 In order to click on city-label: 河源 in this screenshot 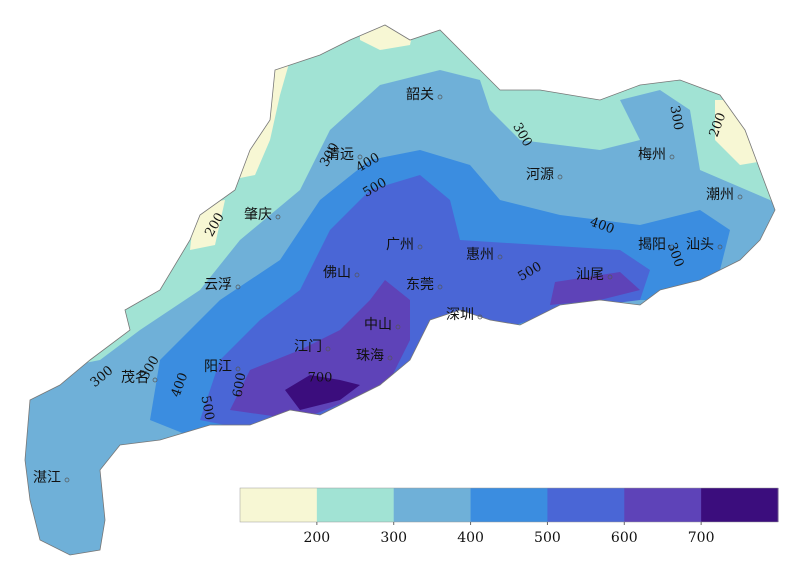, I will do `click(540, 175)`.